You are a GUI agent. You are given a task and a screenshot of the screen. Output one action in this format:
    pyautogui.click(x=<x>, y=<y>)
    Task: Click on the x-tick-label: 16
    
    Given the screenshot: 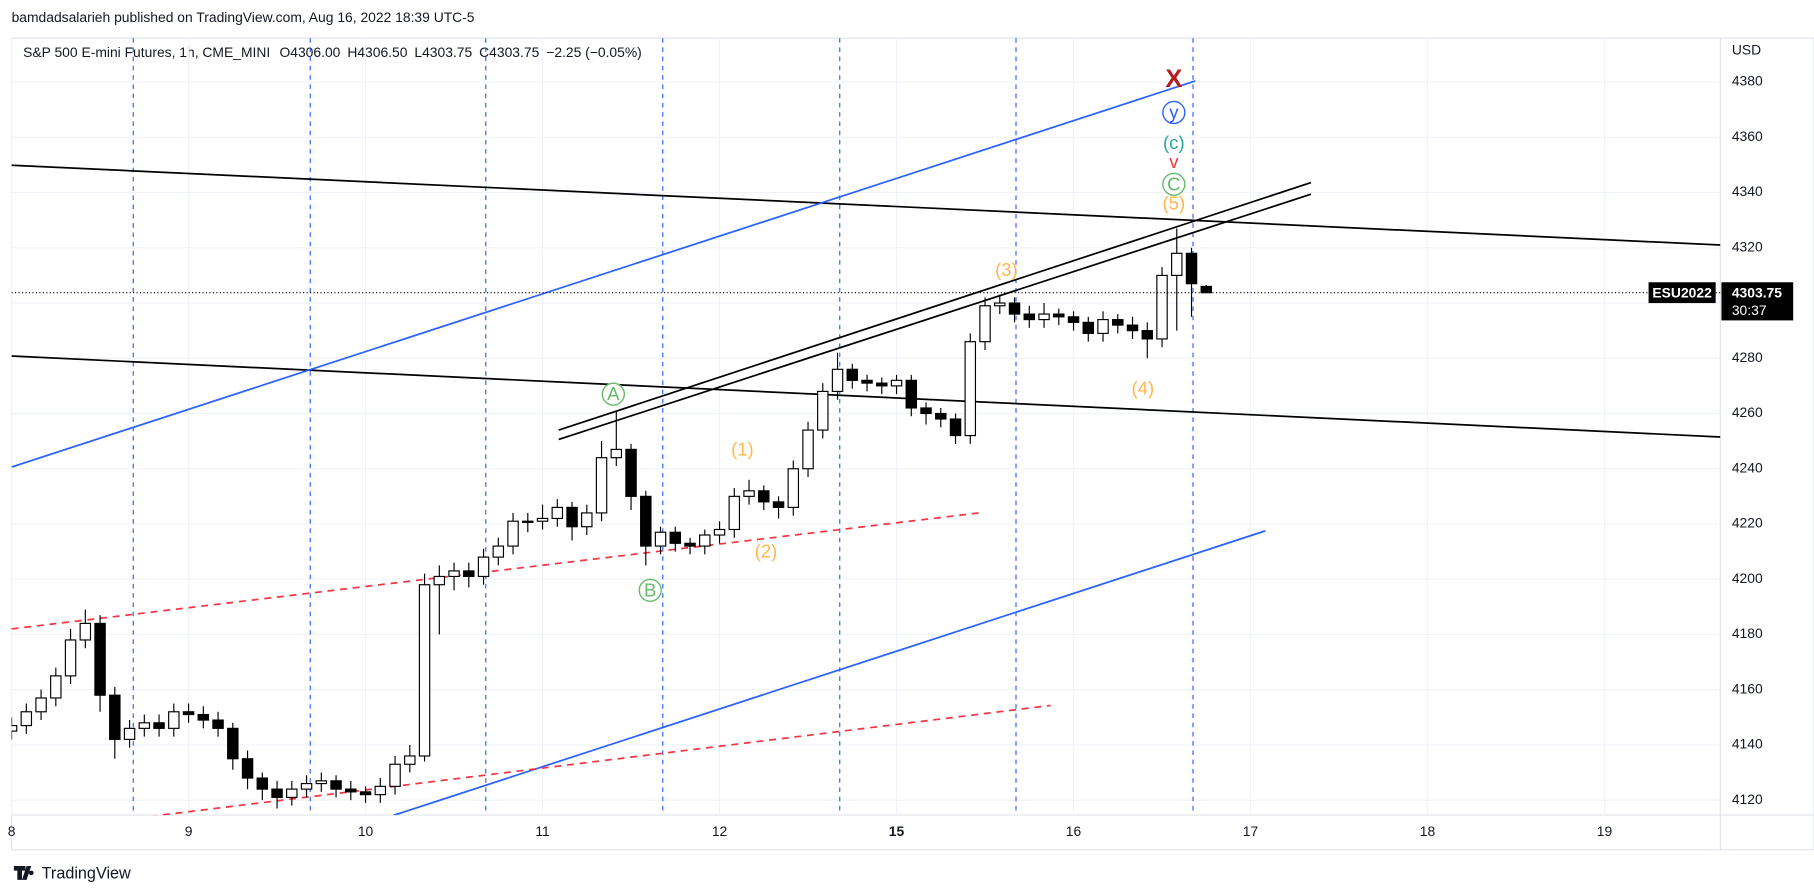 What is the action you would take?
    pyautogui.click(x=1074, y=831)
    